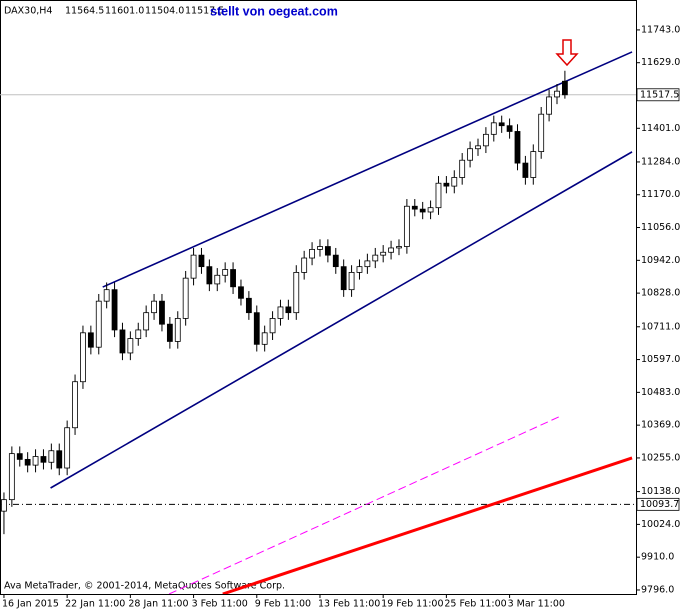 Image resolution: width=680 pixels, height=612 pixels. Describe the element at coordinates (412, 604) in the screenshot. I see `x-tick-label: 19 Feb 11:00` at that location.